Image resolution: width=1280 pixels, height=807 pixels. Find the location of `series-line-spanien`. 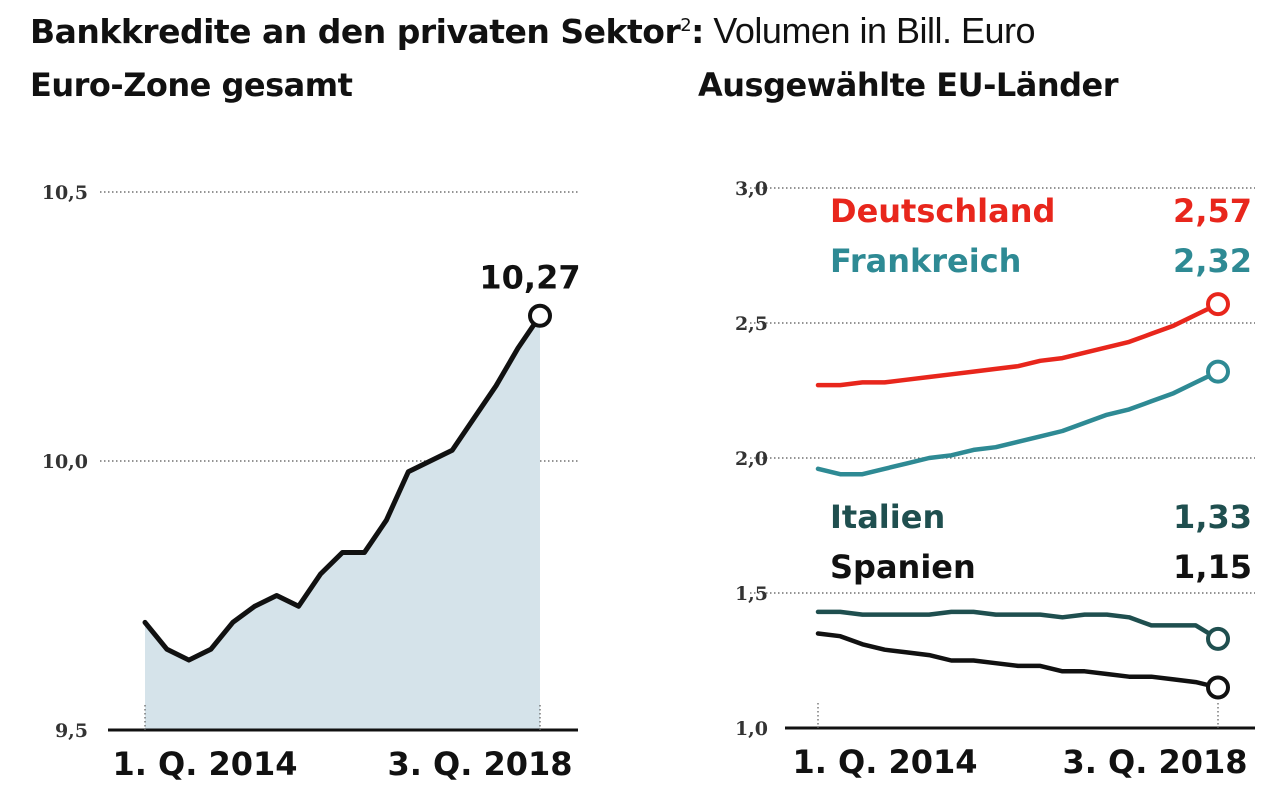

series-line-spanien is located at coordinates (1018, 660).